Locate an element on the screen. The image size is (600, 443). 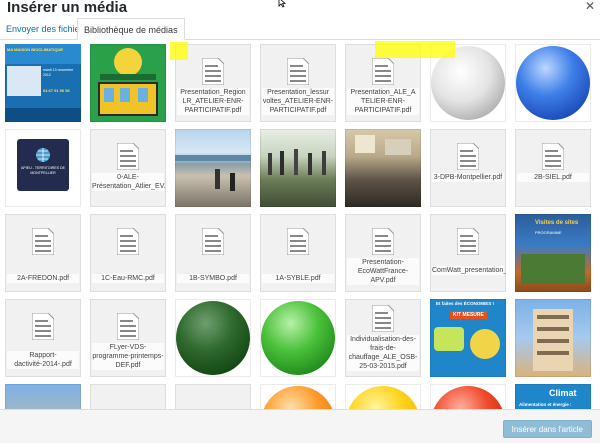
media-tile-apieu-logo: APIEU - TERRITOIRES DE MONTPELLIER is located at coordinates (43, 168).